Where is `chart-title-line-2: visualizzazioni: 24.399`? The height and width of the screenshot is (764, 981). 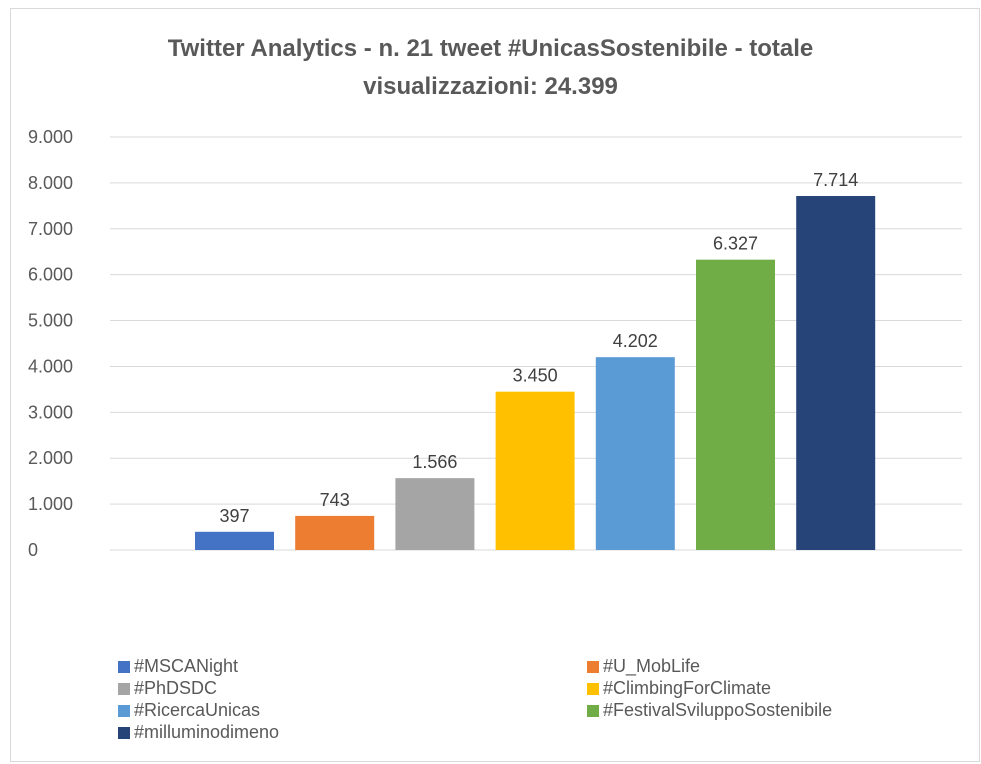 chart-title-line-2: visualizzazioni: 24.399 is located at coordinates (490, 86).